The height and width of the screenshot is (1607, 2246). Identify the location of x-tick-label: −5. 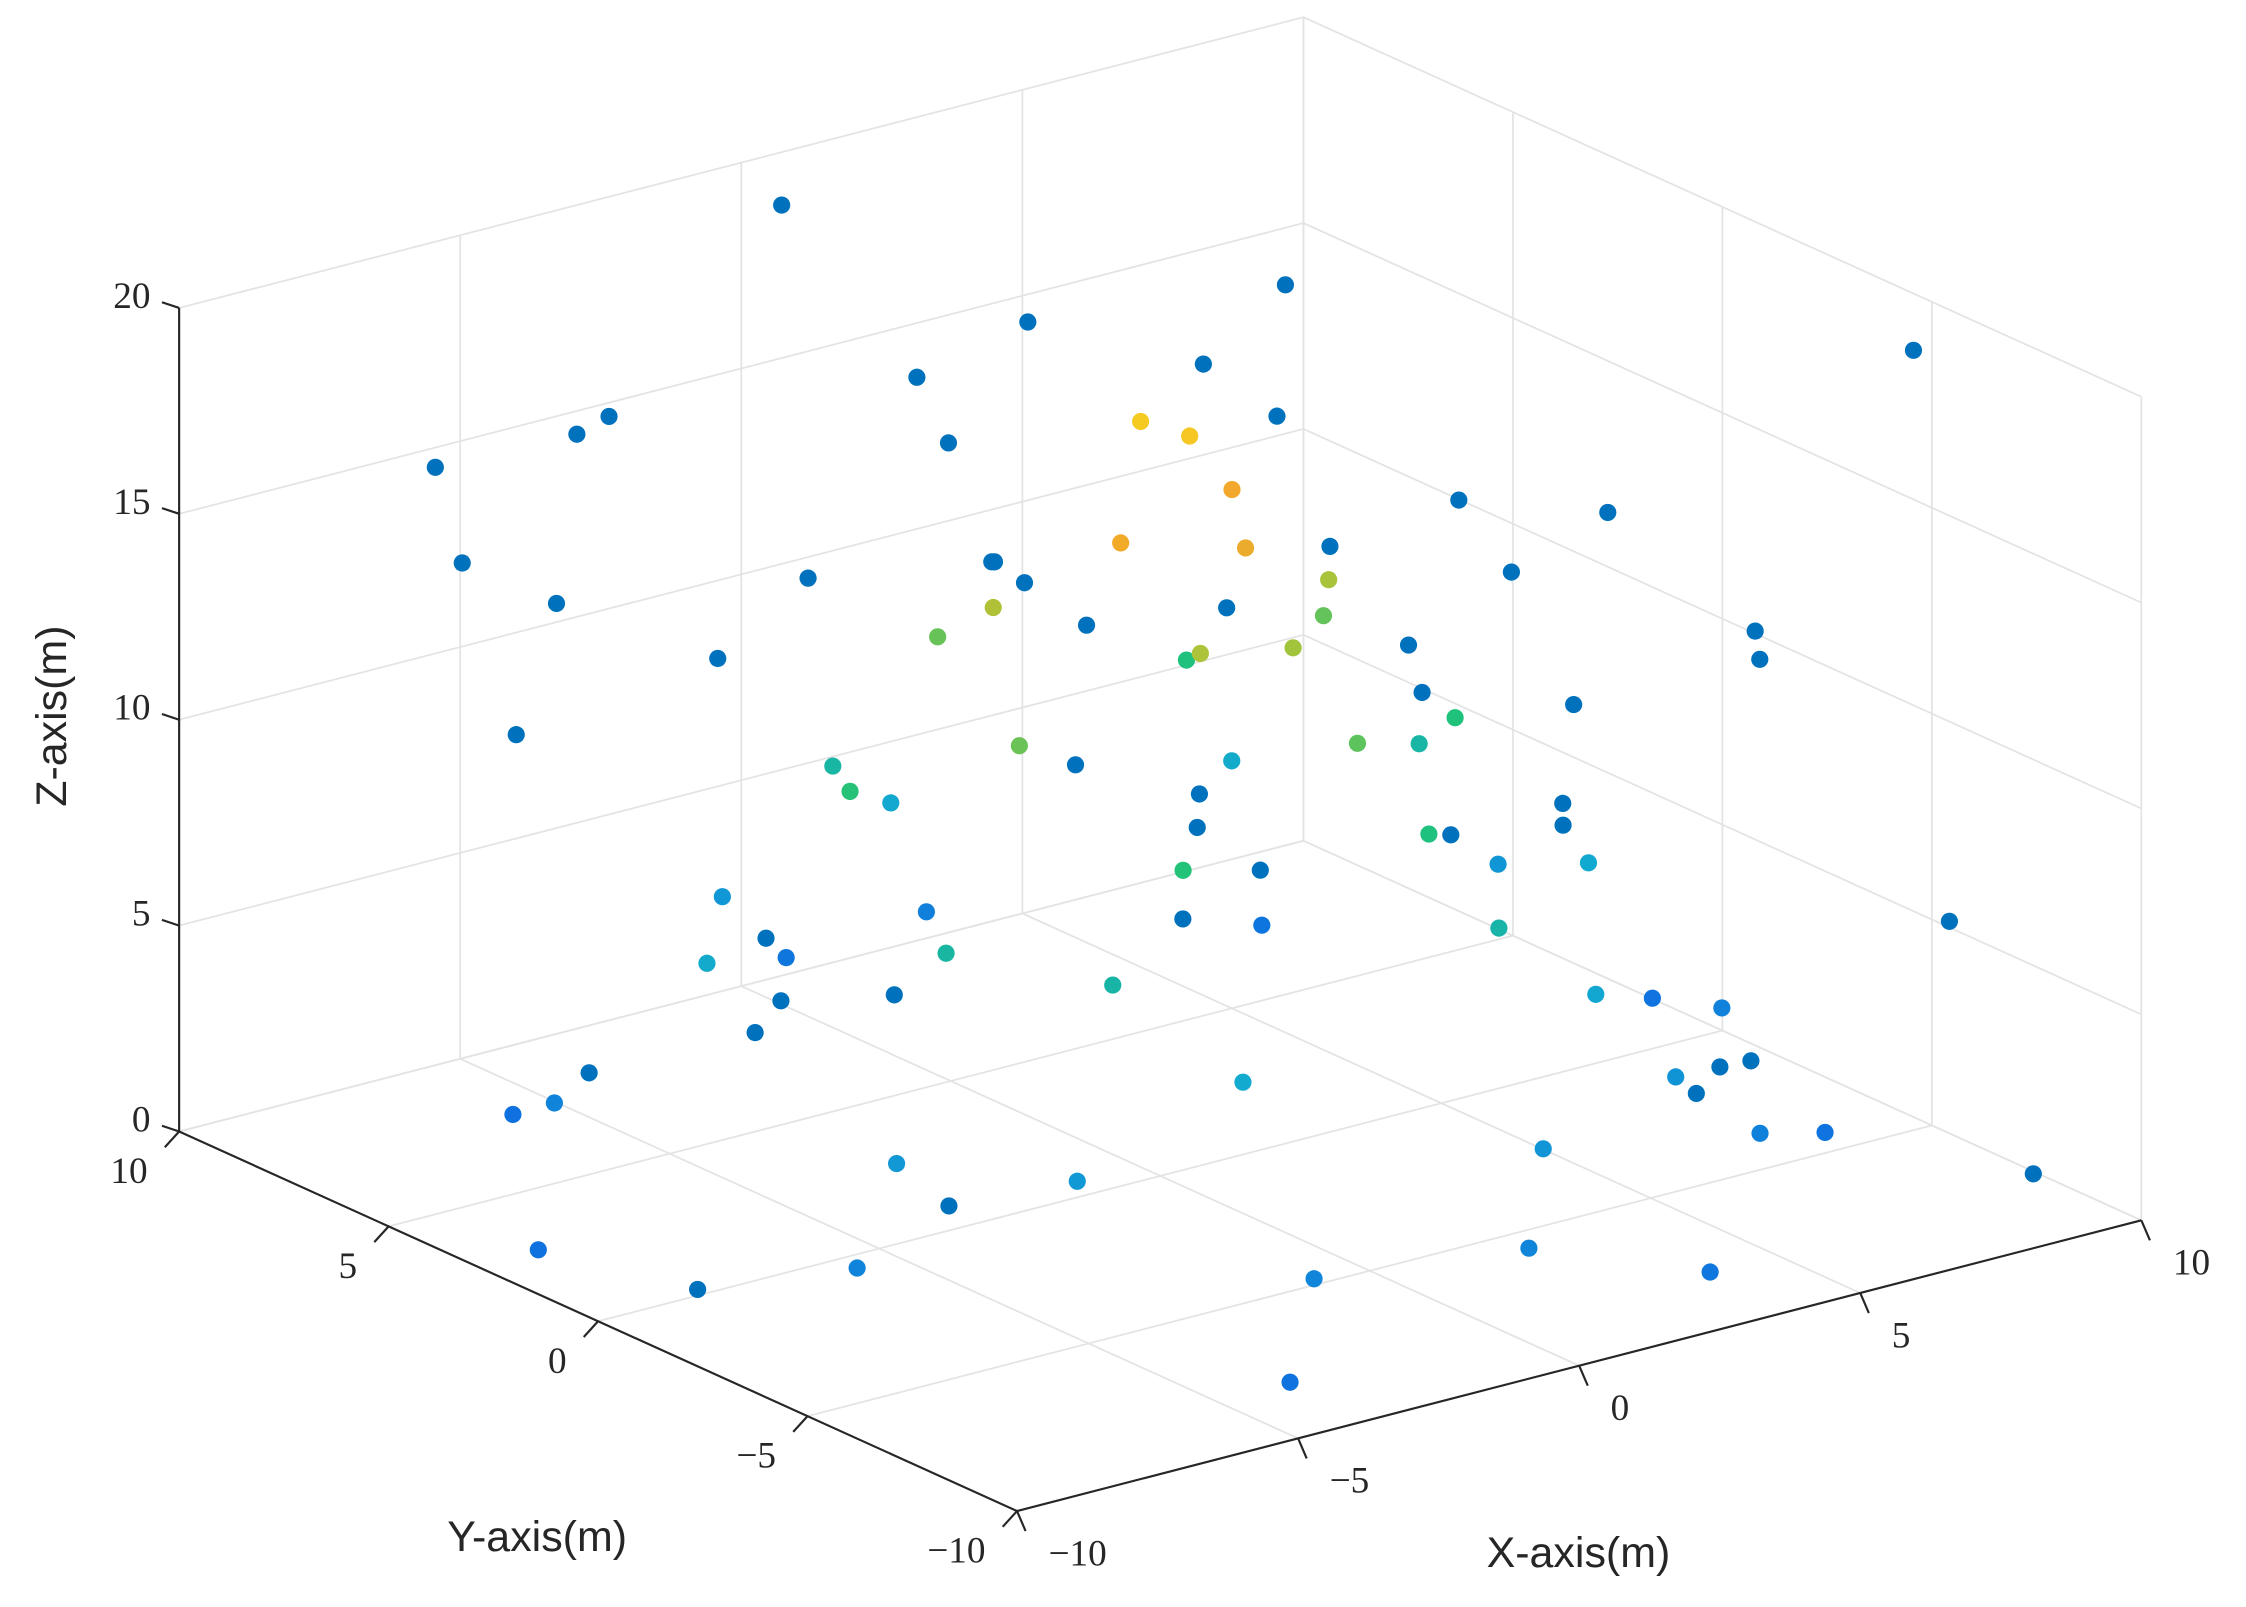
(1350, 1481).